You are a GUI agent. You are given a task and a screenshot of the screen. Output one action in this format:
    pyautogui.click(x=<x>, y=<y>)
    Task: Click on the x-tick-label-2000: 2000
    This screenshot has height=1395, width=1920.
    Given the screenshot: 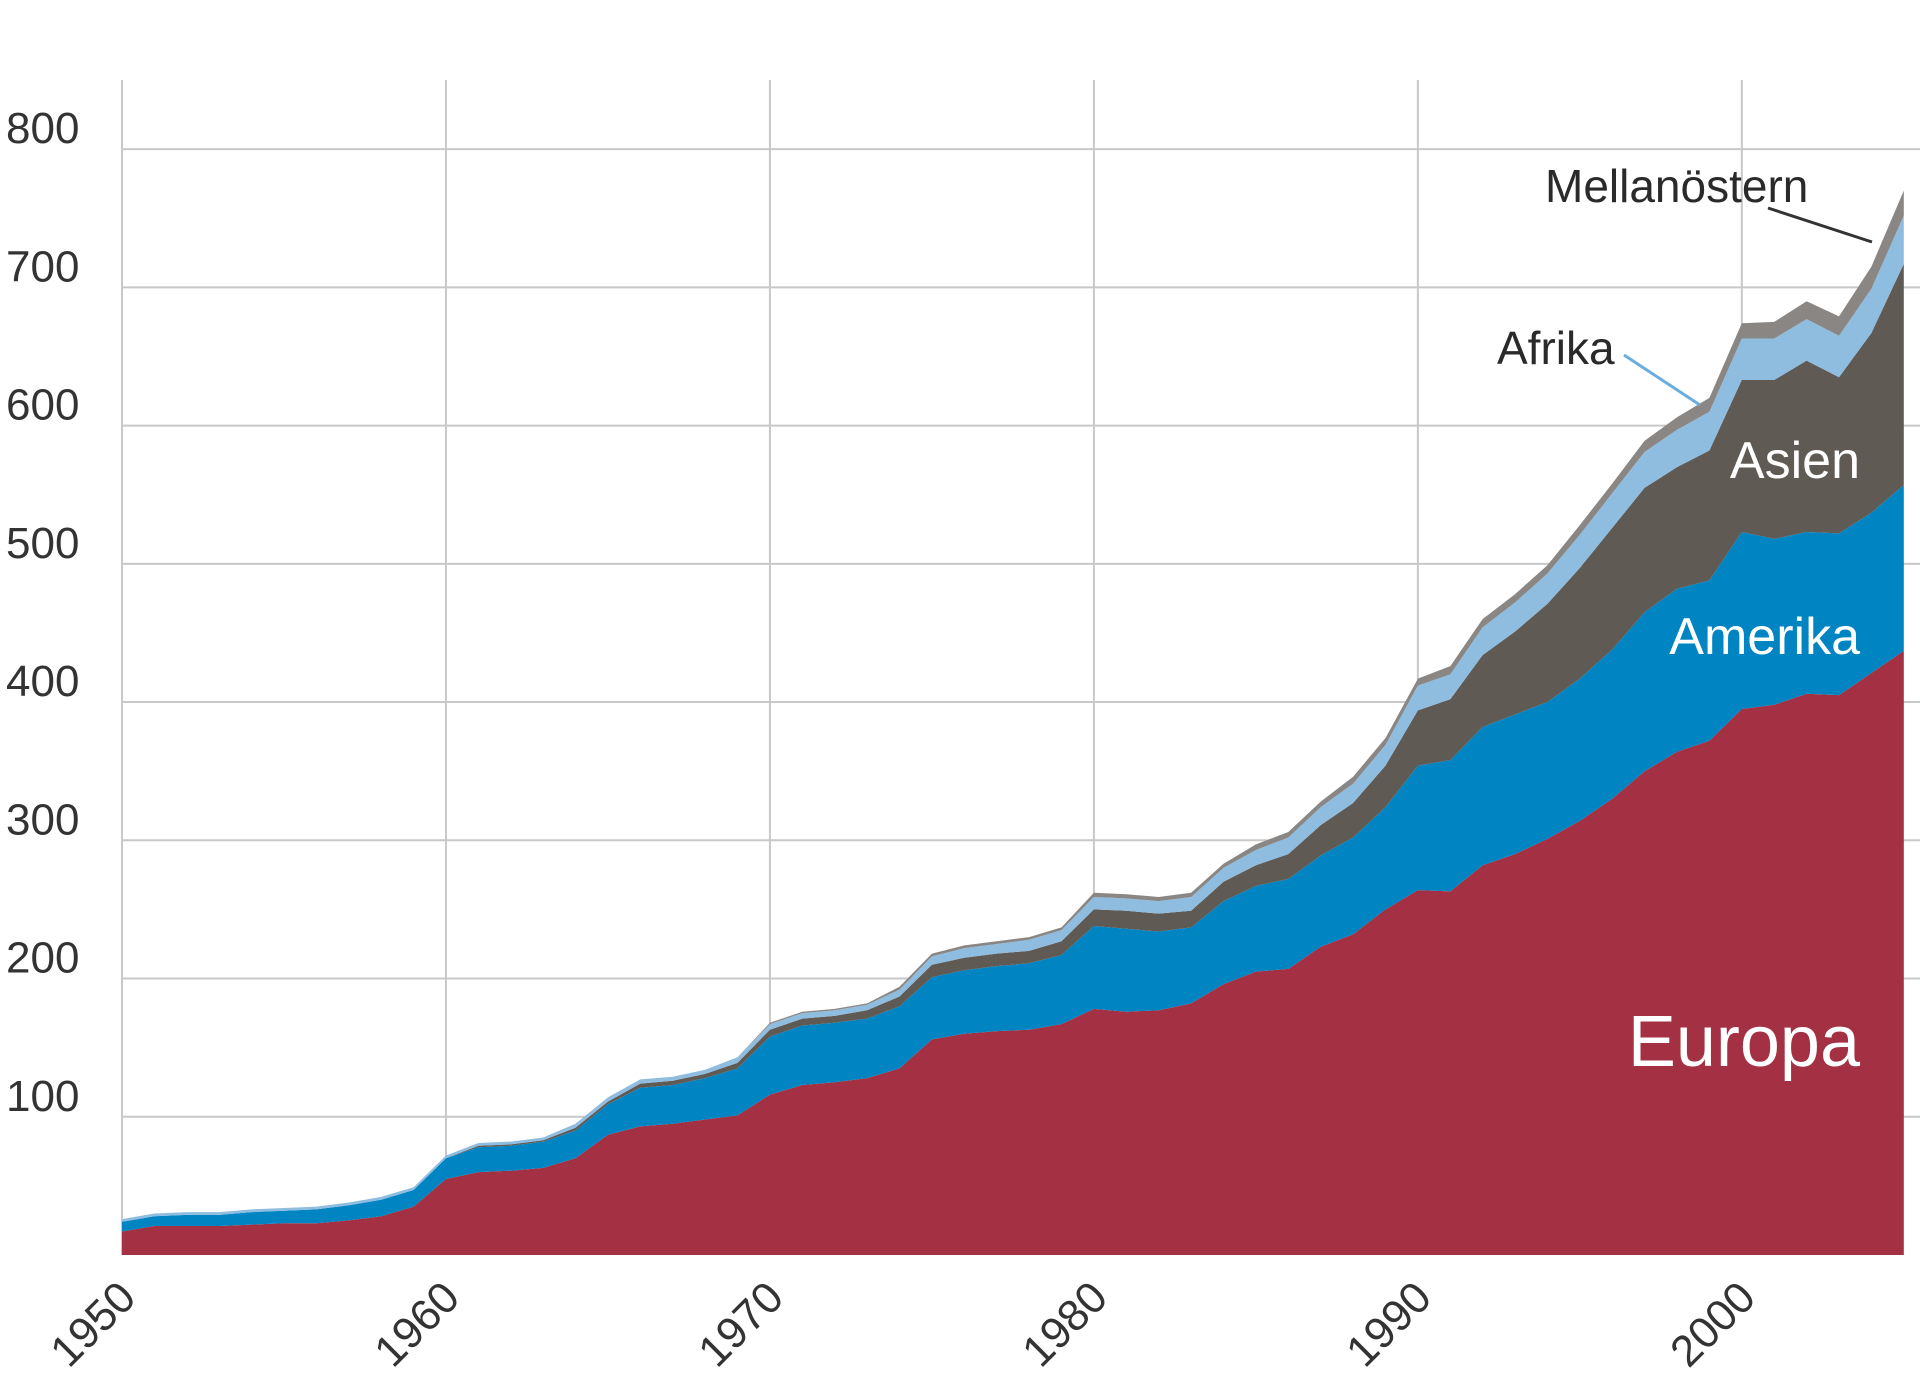 What is the action you would take?
    pyautogui.click(x=1713, y=1324)
    